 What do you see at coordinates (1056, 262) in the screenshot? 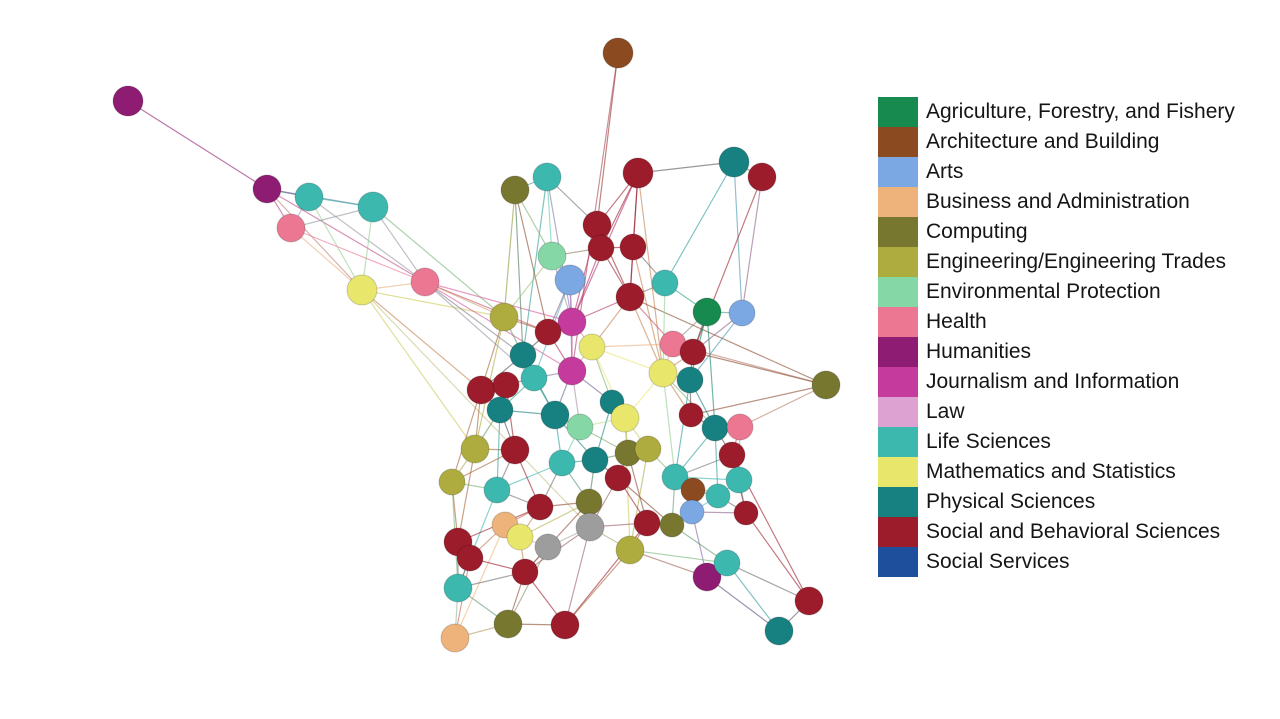
I see `legend-item-engineering: Engineering/Engineering Trades` at bounding box center [1056, 262].